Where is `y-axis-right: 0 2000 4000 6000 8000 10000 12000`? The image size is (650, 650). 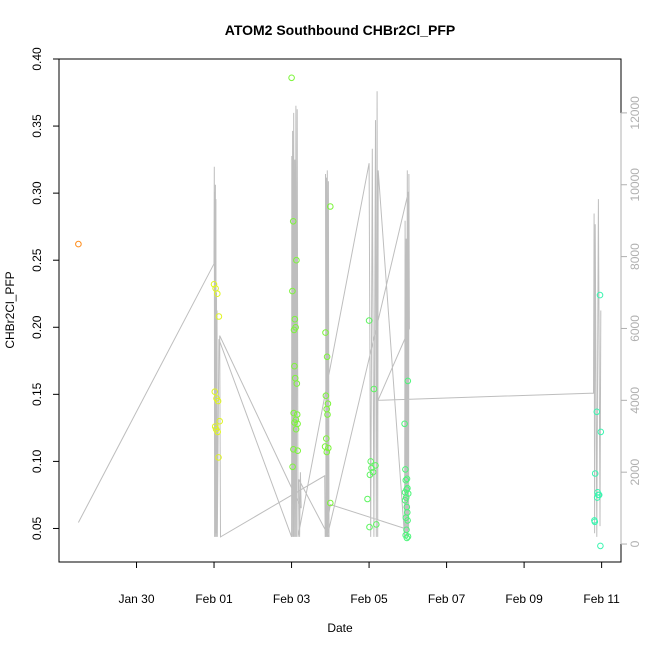
y-axis-right: 0 2000 4000 6000 8000 10000 12000 is located at coordinates (631, 321).